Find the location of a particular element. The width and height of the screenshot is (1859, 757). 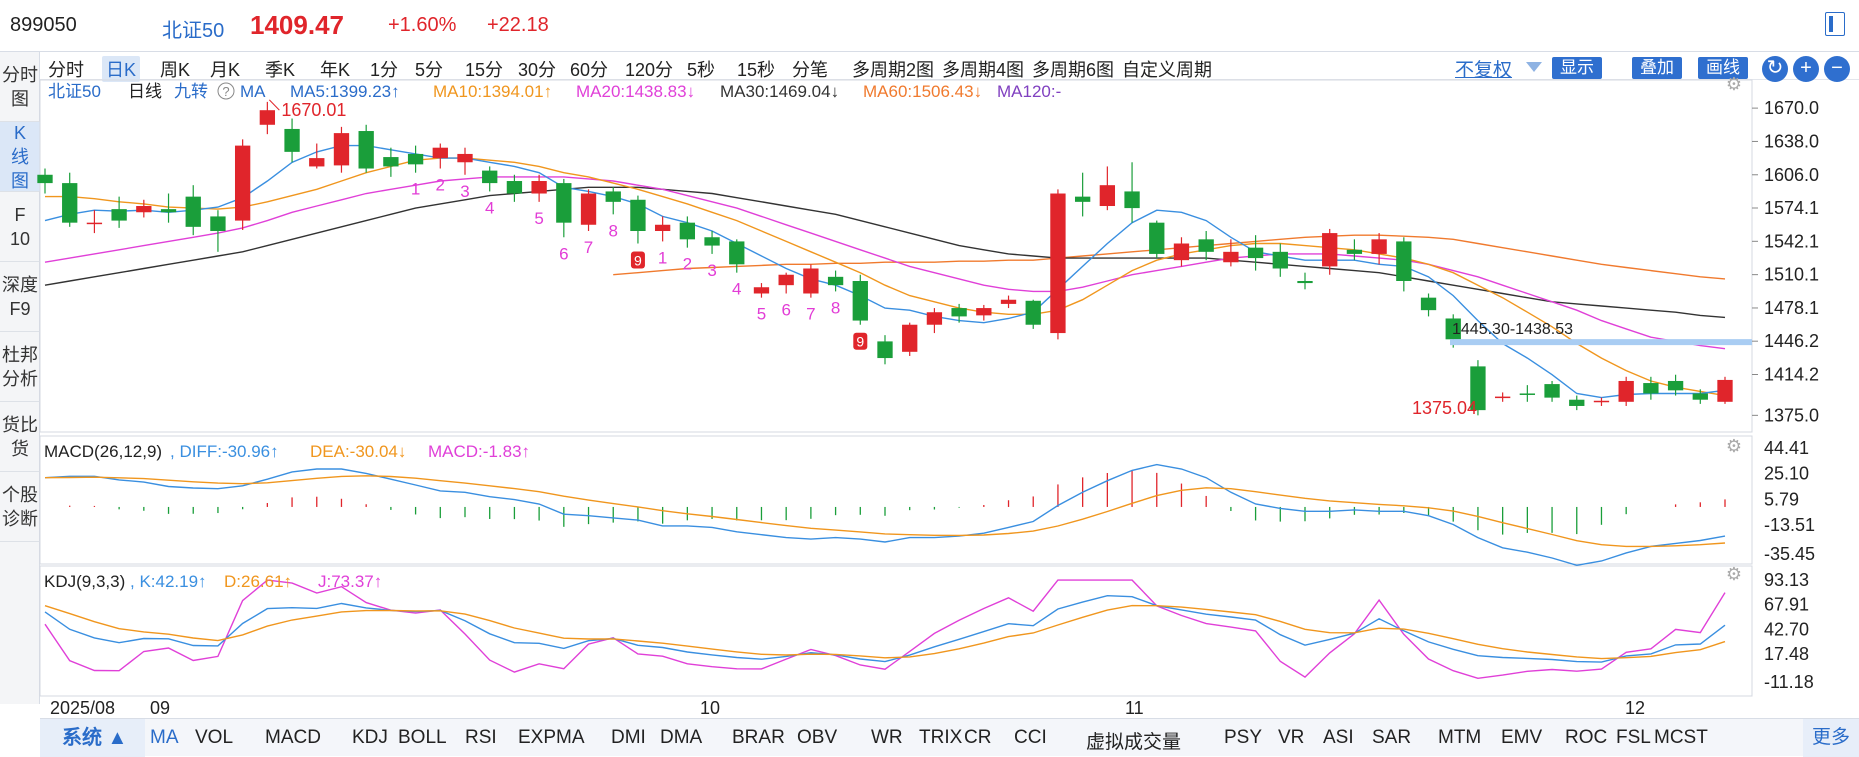

refresh-icon: ↻ is located at coordinates (1775, 69).